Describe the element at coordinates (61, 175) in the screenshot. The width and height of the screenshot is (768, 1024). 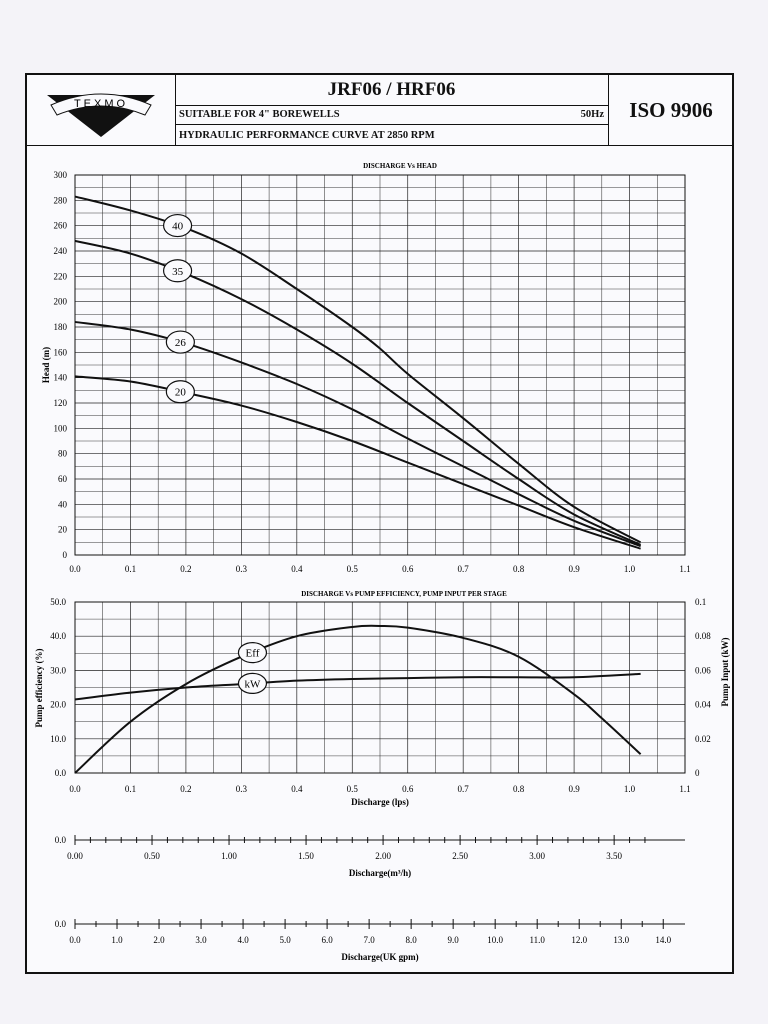
I see `head-y-tick-label: 300` at that location.